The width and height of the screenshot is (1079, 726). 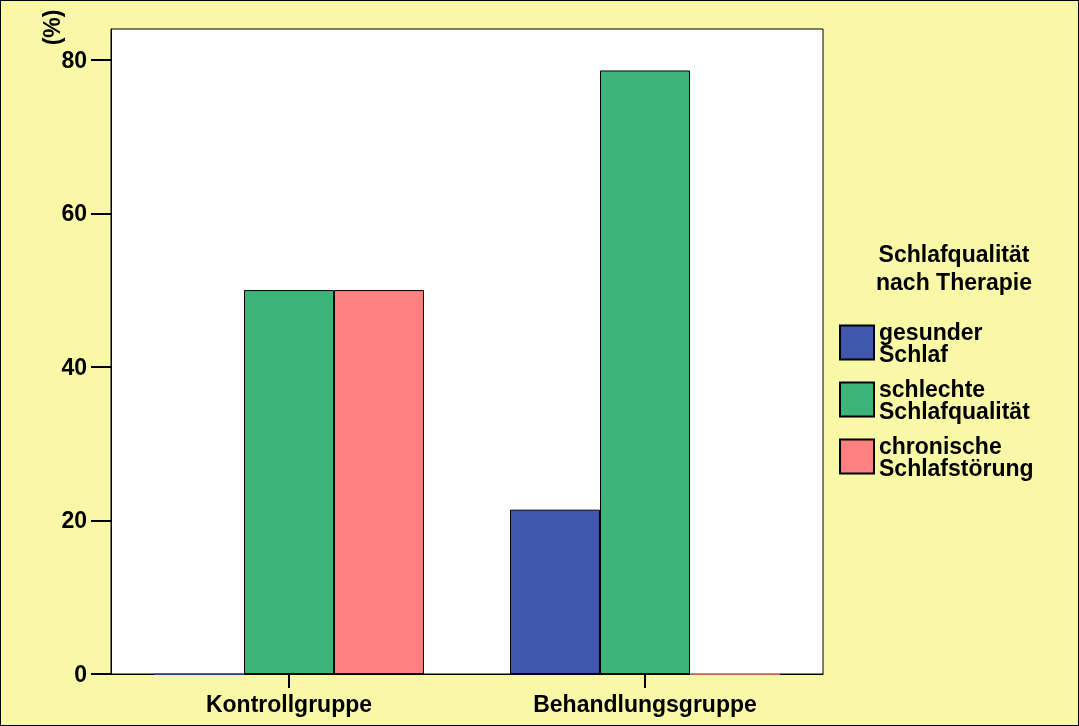 I want to click on y-tick-label: 0, so click(x=80, y=674).